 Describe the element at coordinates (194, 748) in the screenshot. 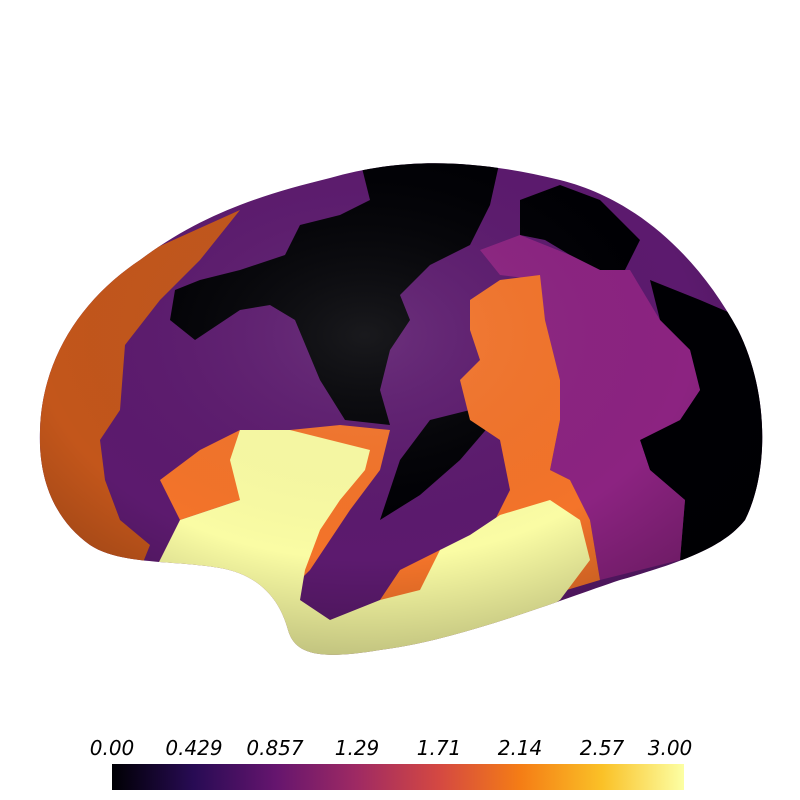

I see `colorbar-tick-label: 0.429` at that location.